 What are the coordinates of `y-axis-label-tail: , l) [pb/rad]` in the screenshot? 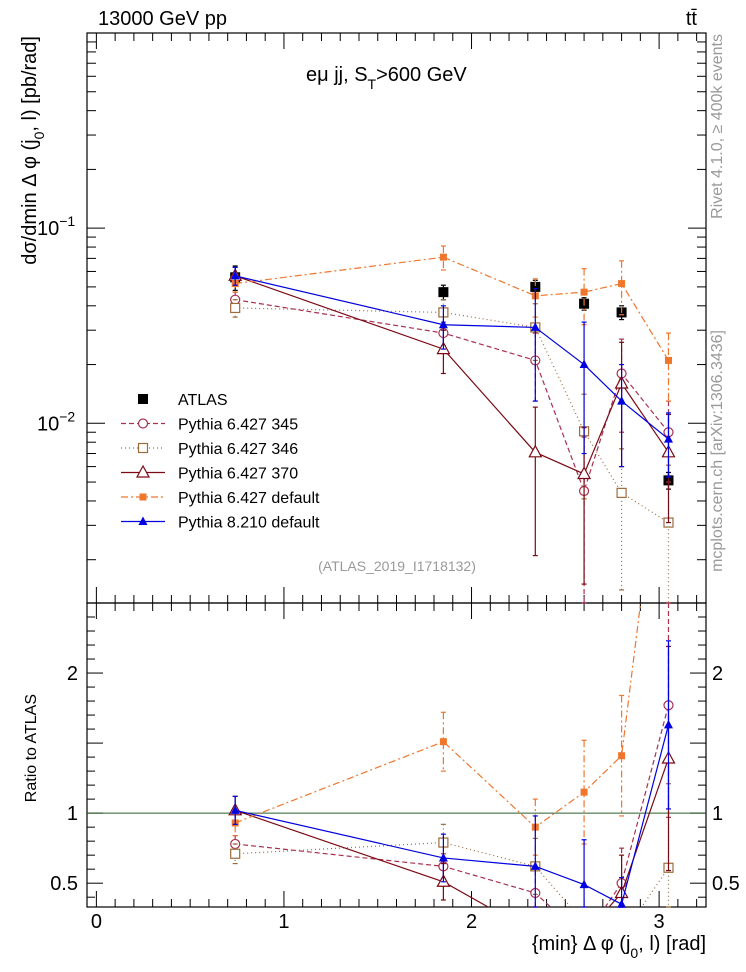 It's located at (30, 84).